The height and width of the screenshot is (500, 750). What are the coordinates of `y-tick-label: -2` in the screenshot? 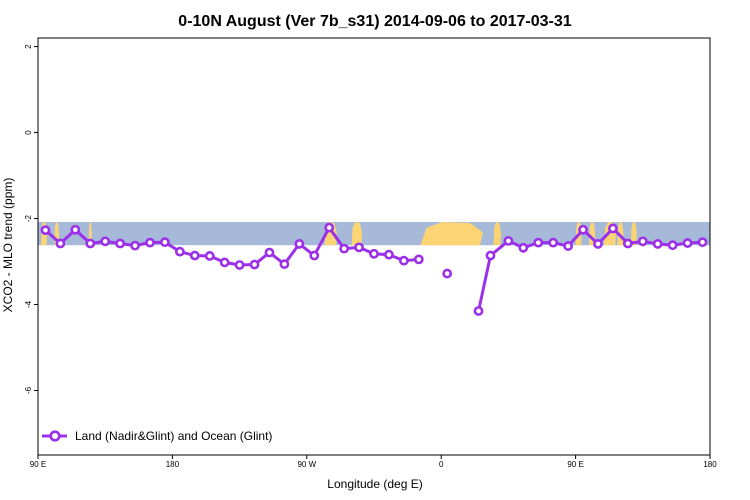 It's located at (28, 218).